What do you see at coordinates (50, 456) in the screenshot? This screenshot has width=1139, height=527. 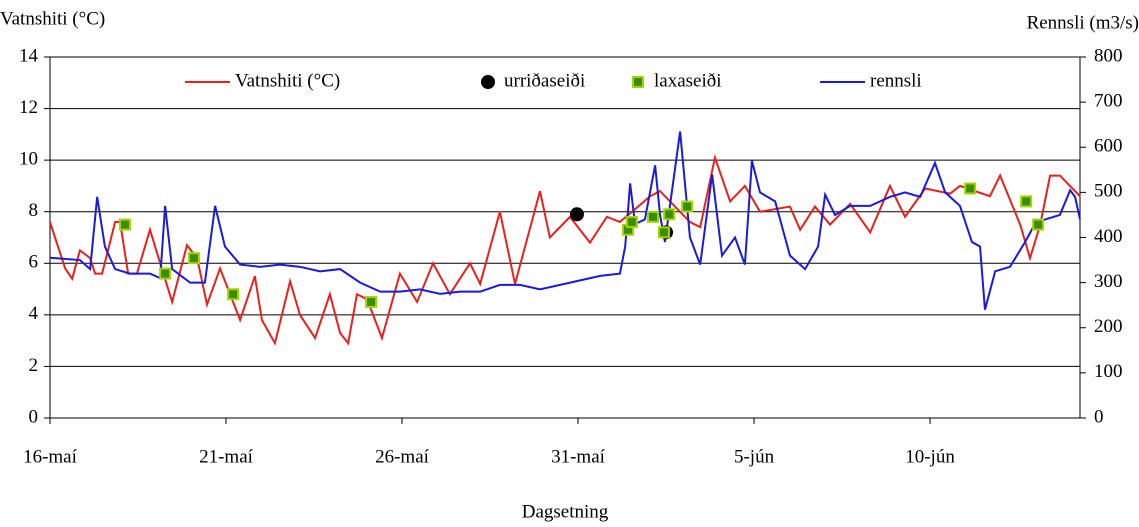 I see `x-tick-label: 16-maí` at bounding box center [50, 456].